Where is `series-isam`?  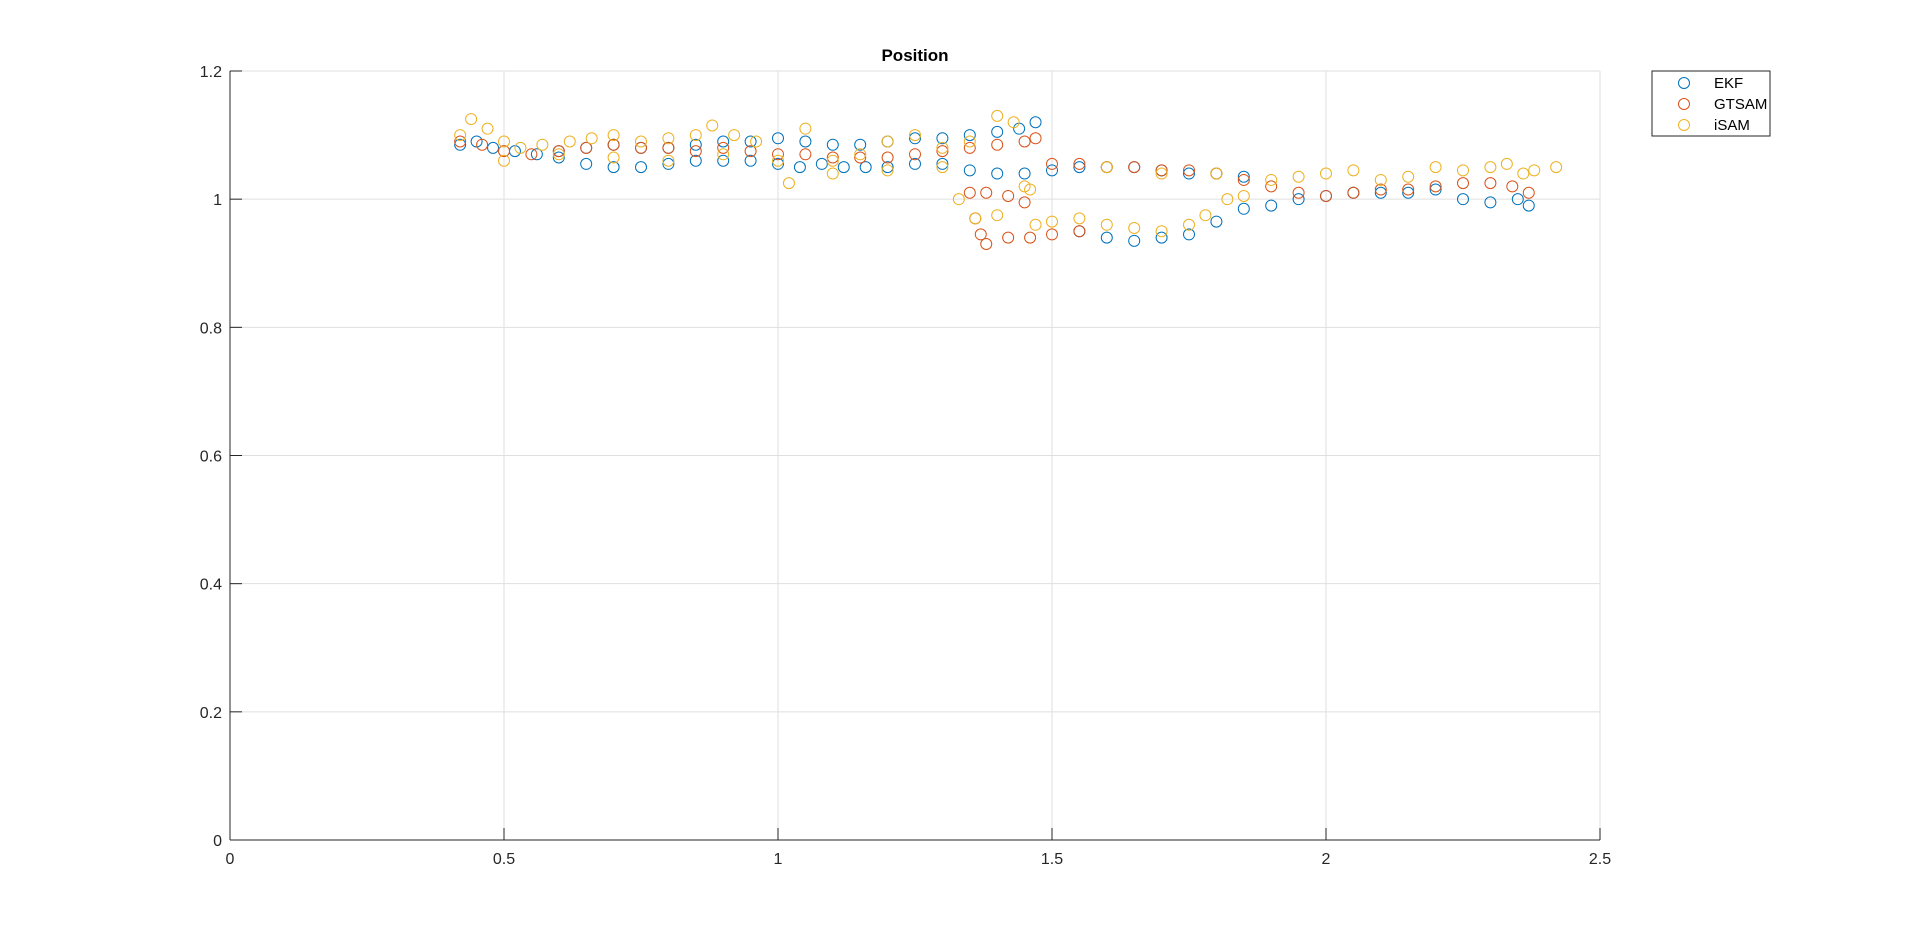
series-isam is located at coordinates (1008, 173).